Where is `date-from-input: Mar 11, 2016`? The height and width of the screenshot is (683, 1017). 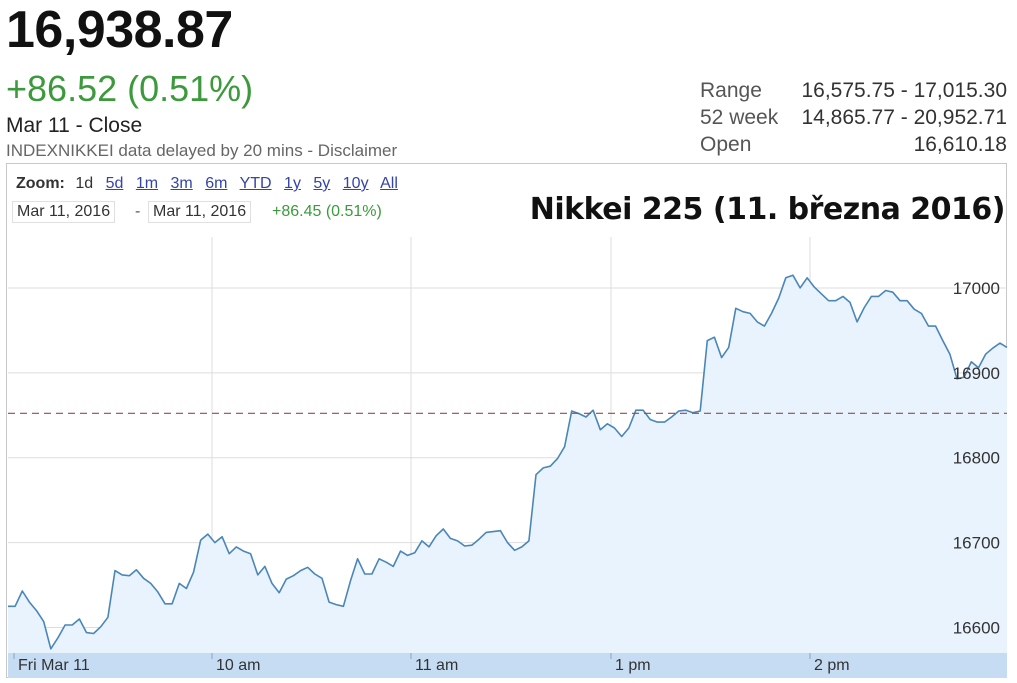 date-from-input: Mar 11, 2016 is located at coordinates (64, 212).